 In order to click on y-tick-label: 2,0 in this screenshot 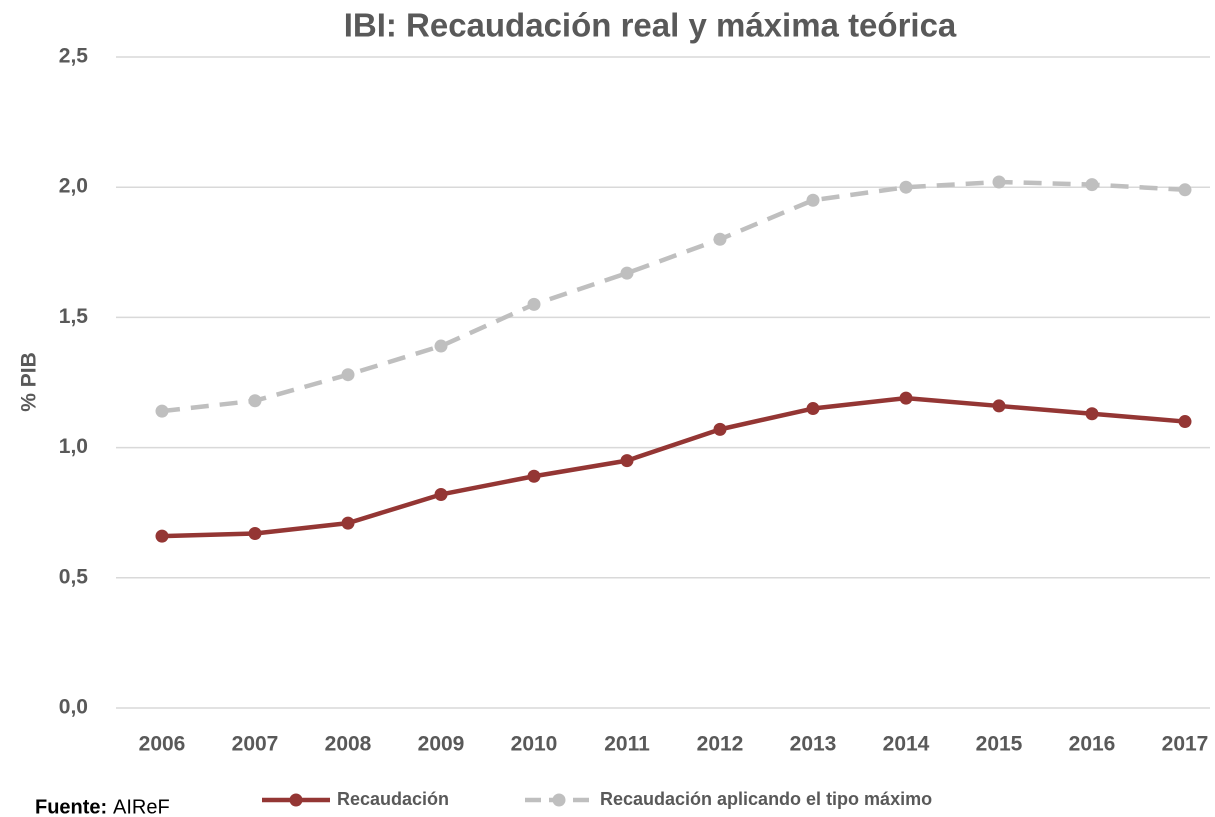, I will do `click(73, 186)`.